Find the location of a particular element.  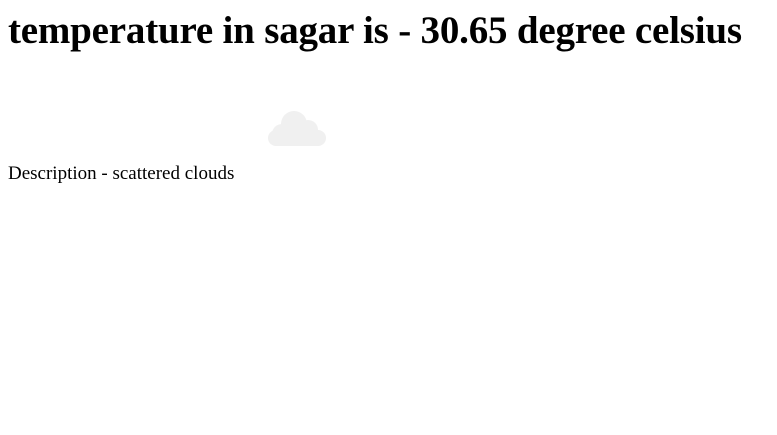

cloud-shape is located at coordinates (297, 128).